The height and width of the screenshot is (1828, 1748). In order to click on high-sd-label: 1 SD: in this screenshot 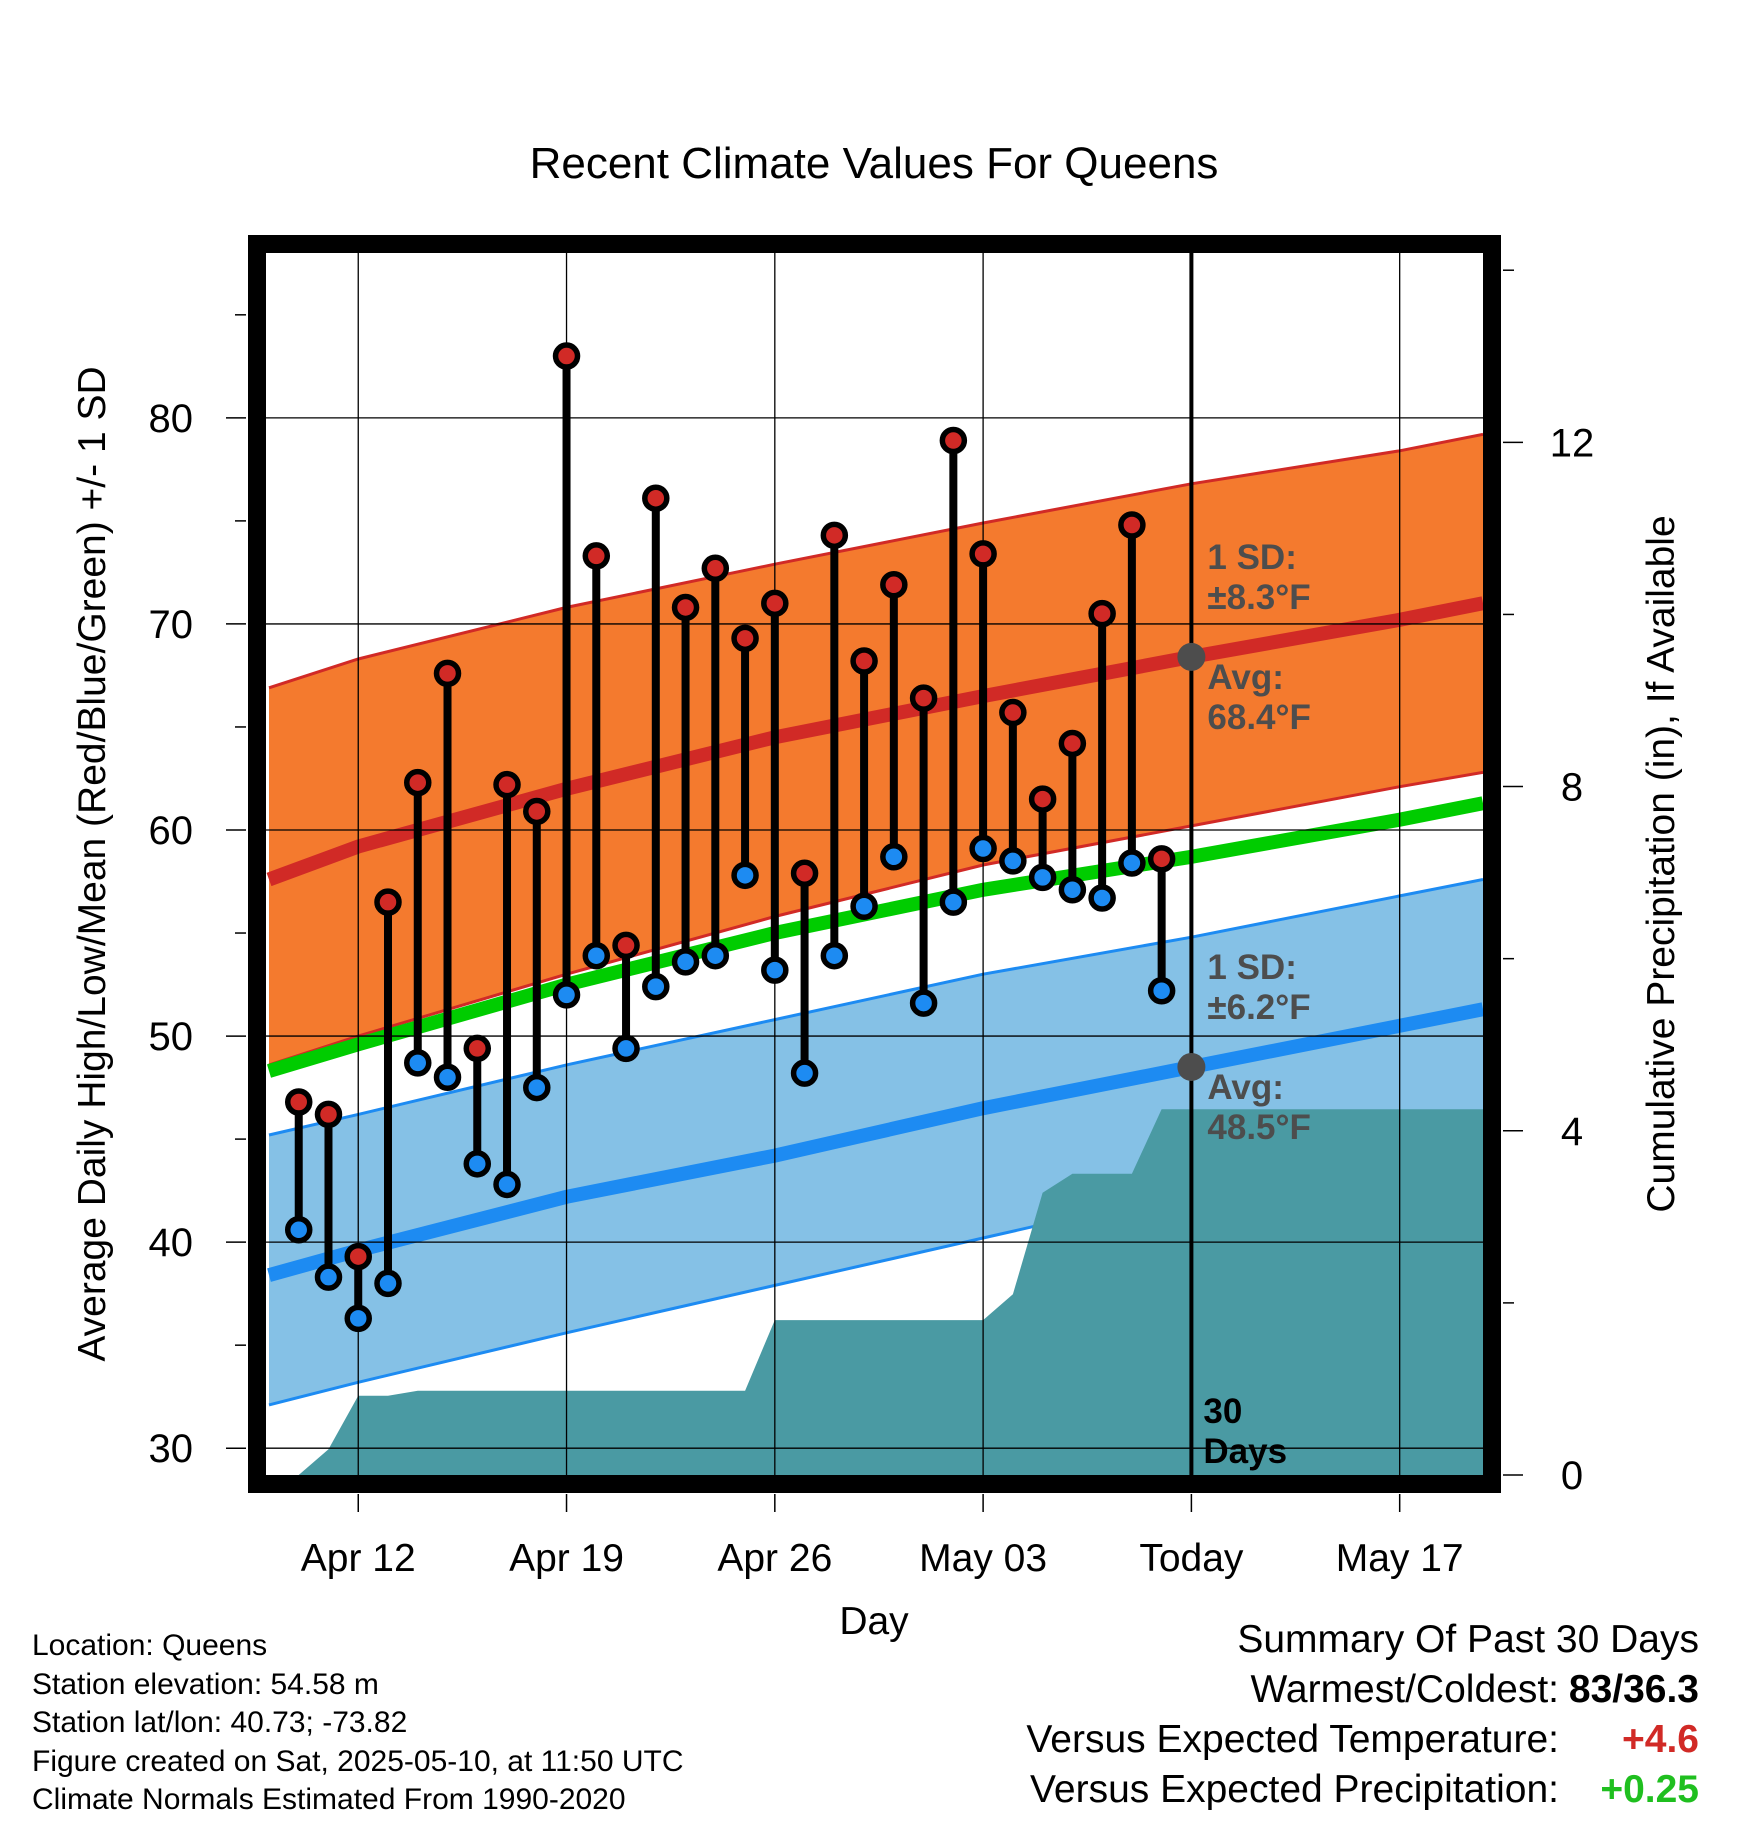, I will do `click(1251, 557)`.